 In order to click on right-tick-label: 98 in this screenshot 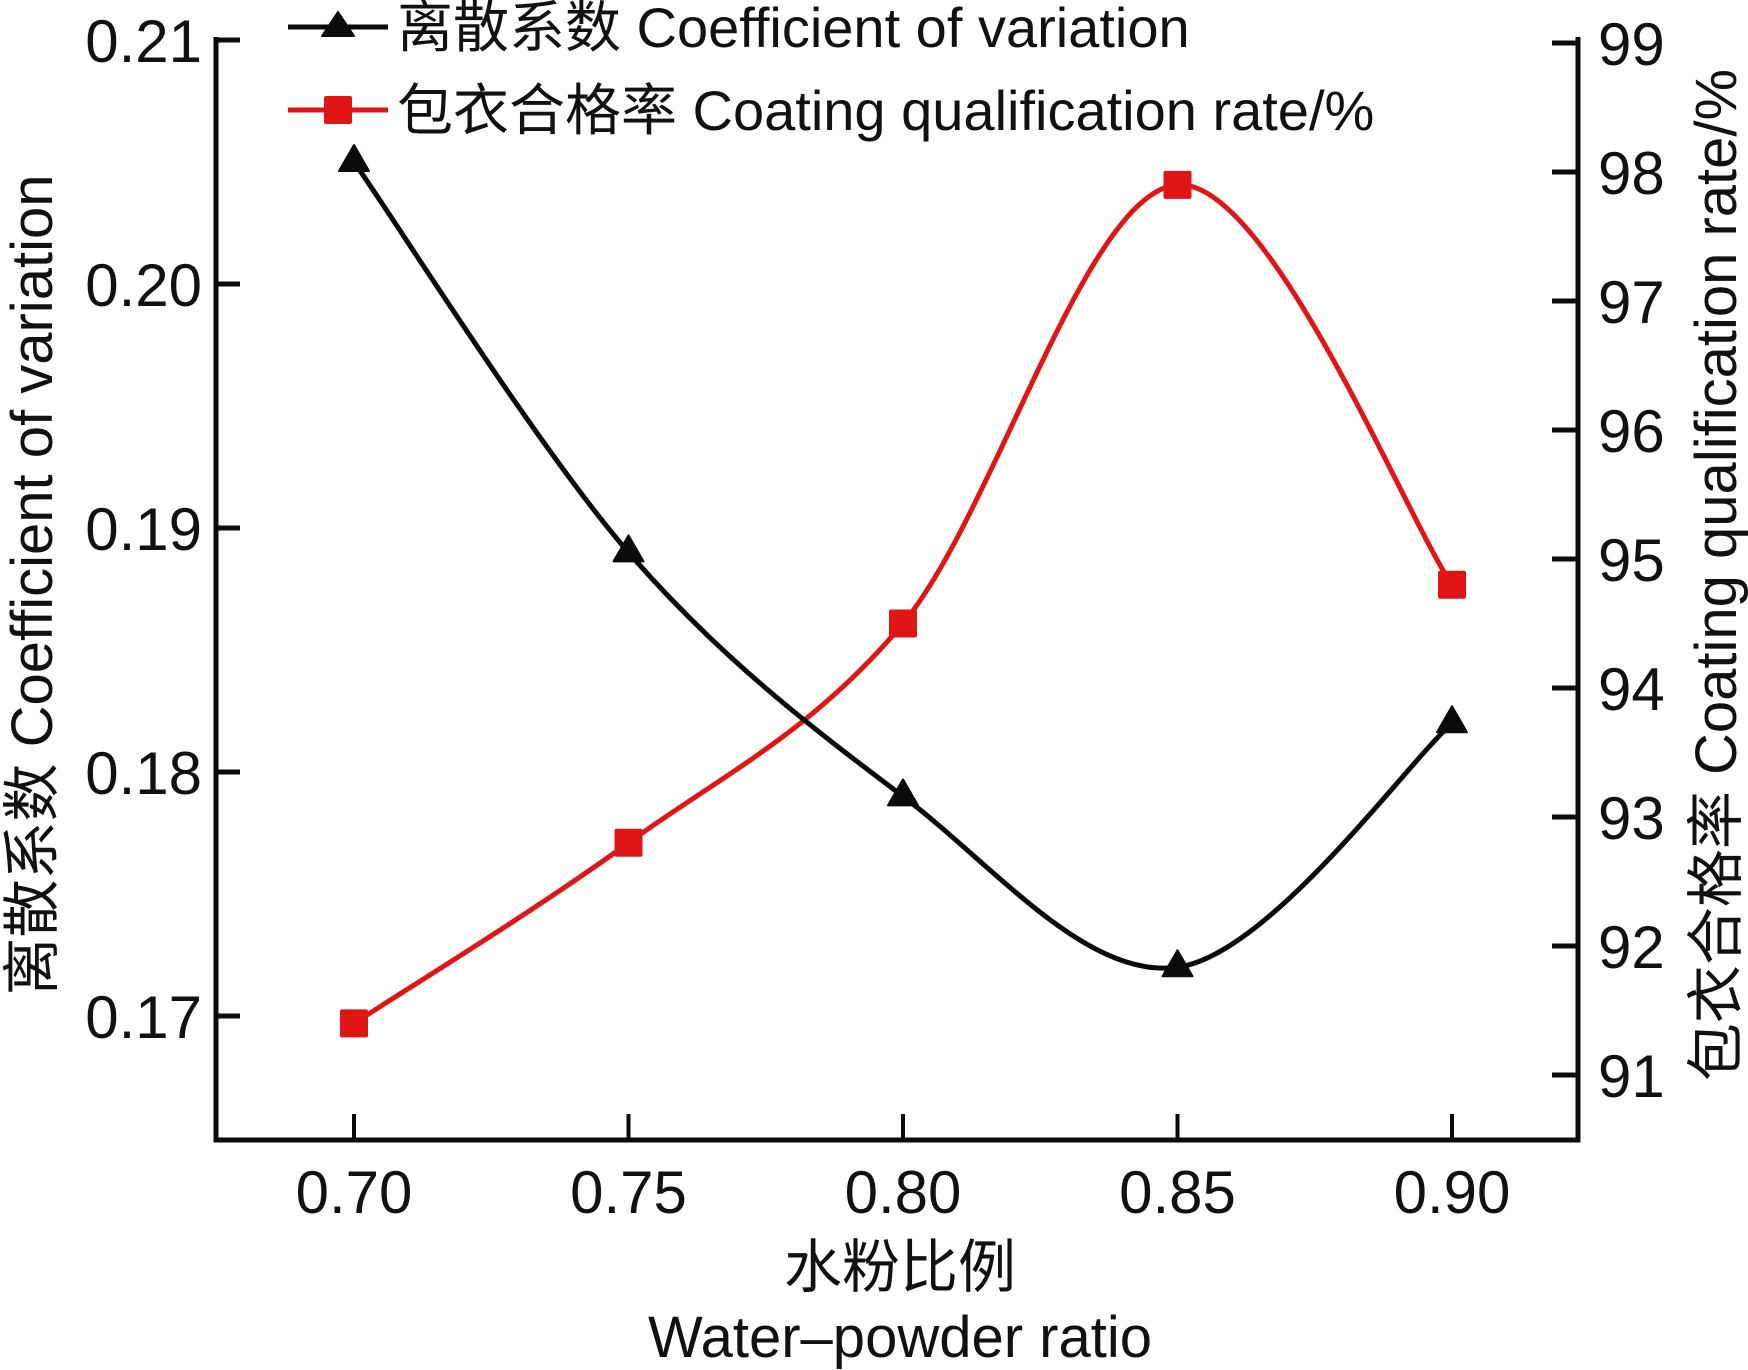, I will do `click(1631, 173)`.